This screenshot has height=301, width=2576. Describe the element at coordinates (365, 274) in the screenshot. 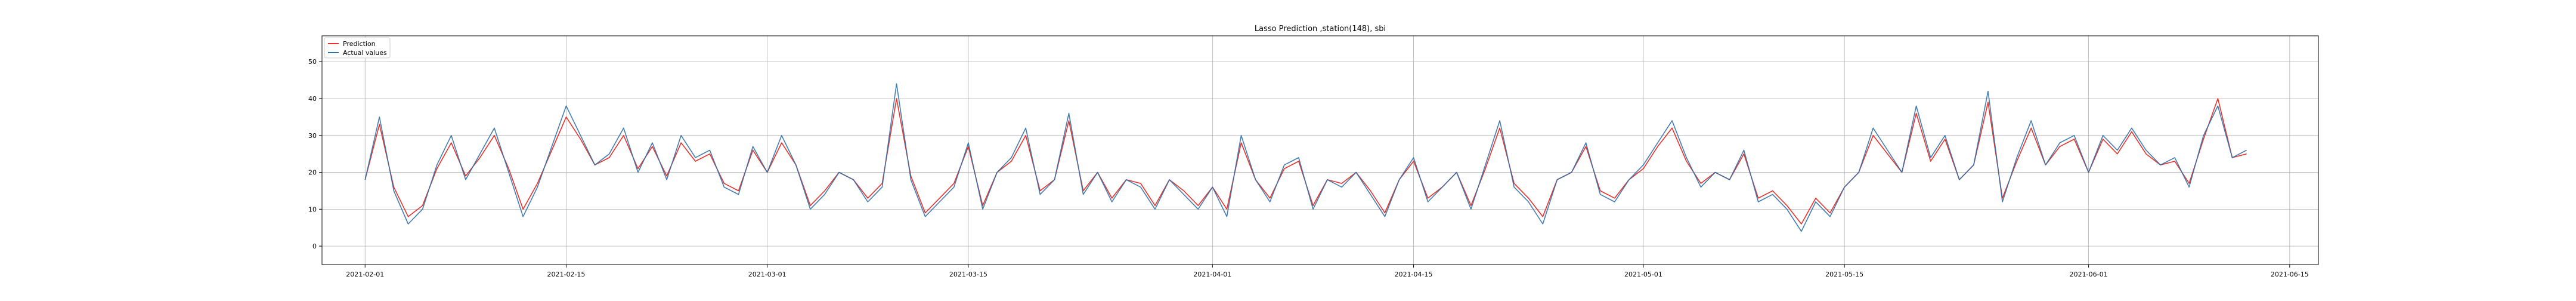

I see `x-tick-label: 2021-02-01` at that location.